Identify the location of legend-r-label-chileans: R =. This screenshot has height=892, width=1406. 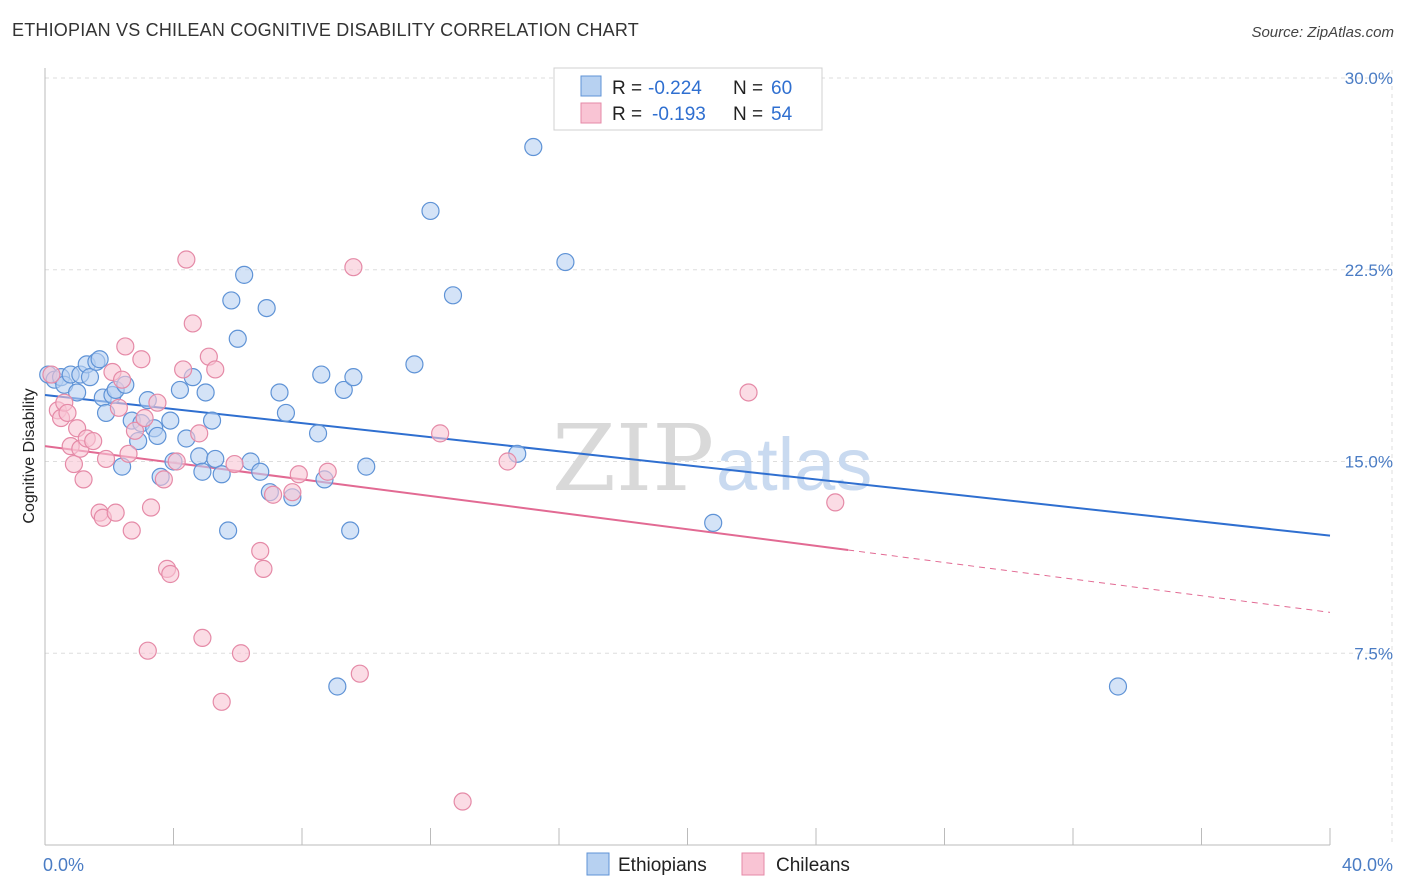
(627, 114).